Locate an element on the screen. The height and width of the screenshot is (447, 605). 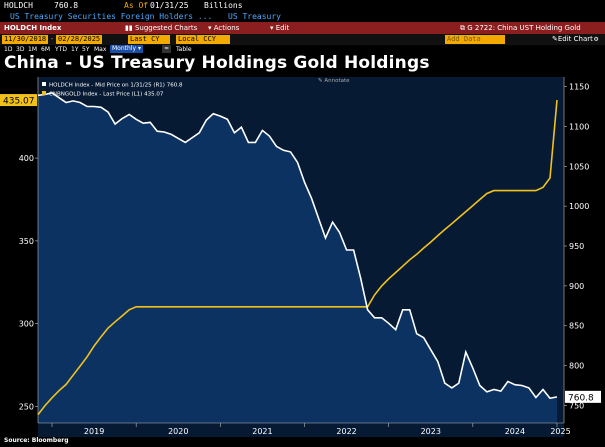
period-3d: 3D is located at coordinates (20, 49).